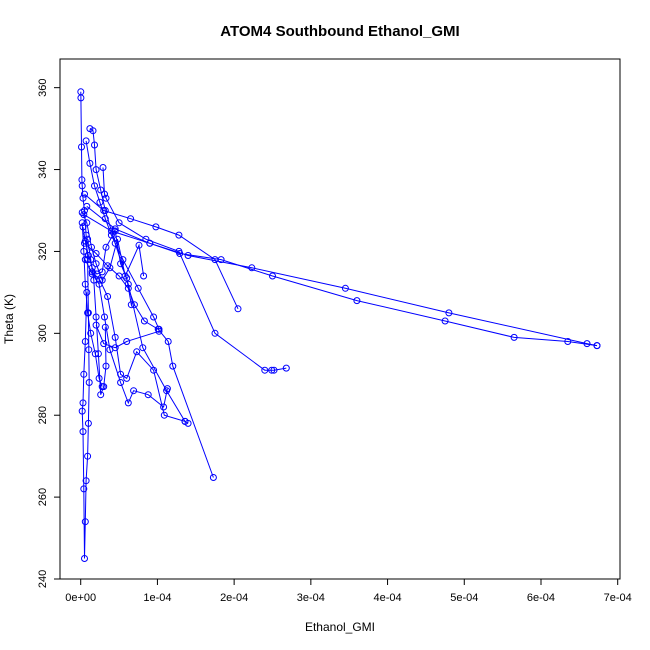 Image resolution: width=650 pixels, height=650 pixels. Describe the element at coordinates (43, 579) in the screenshot. I see `y-tick-label: 240` at that location.